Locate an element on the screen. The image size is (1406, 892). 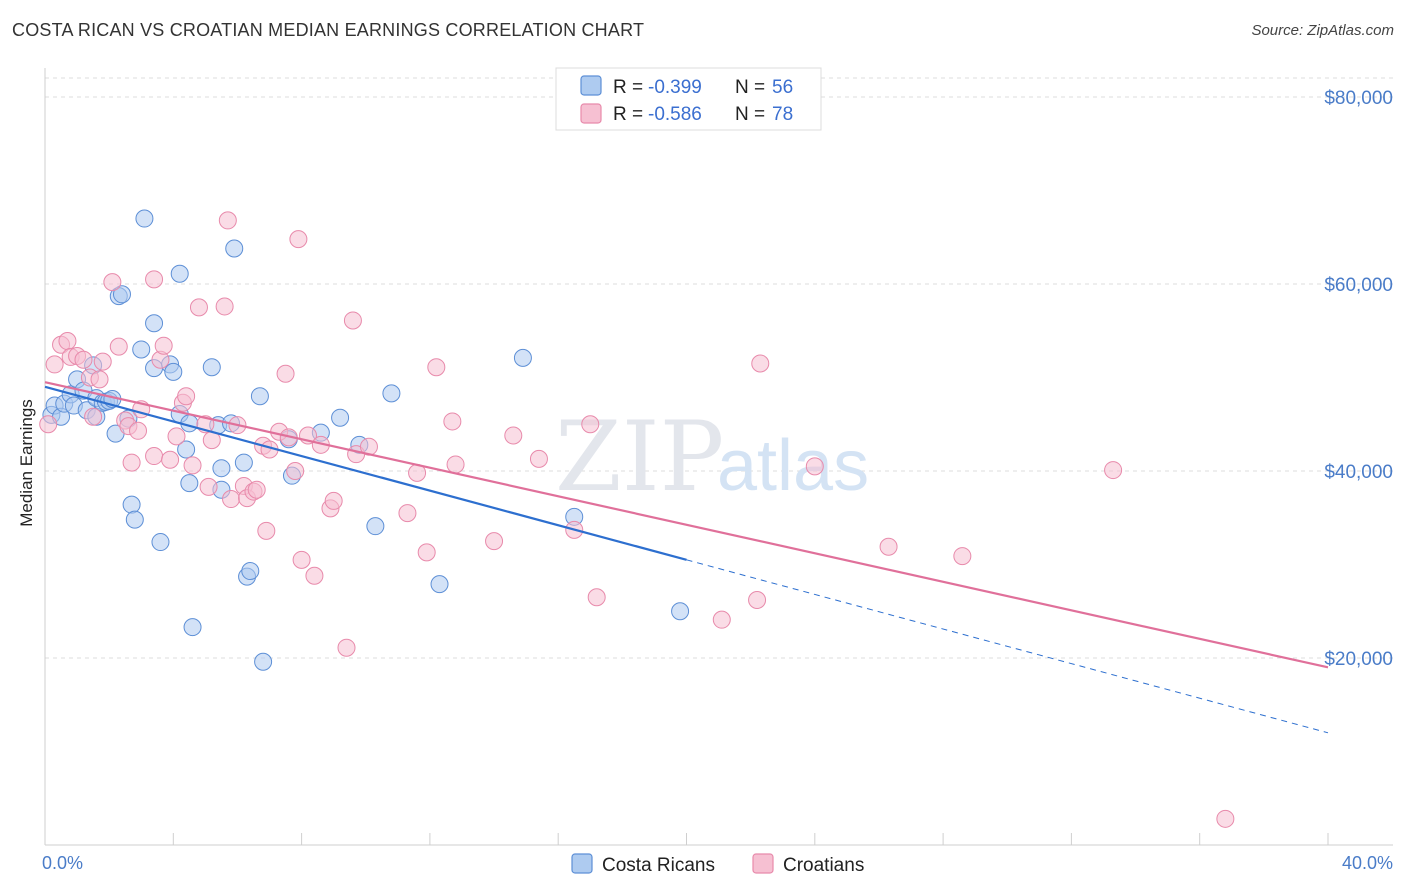
y-tick-label: $60,000 is located at coordinates (1358, 285).